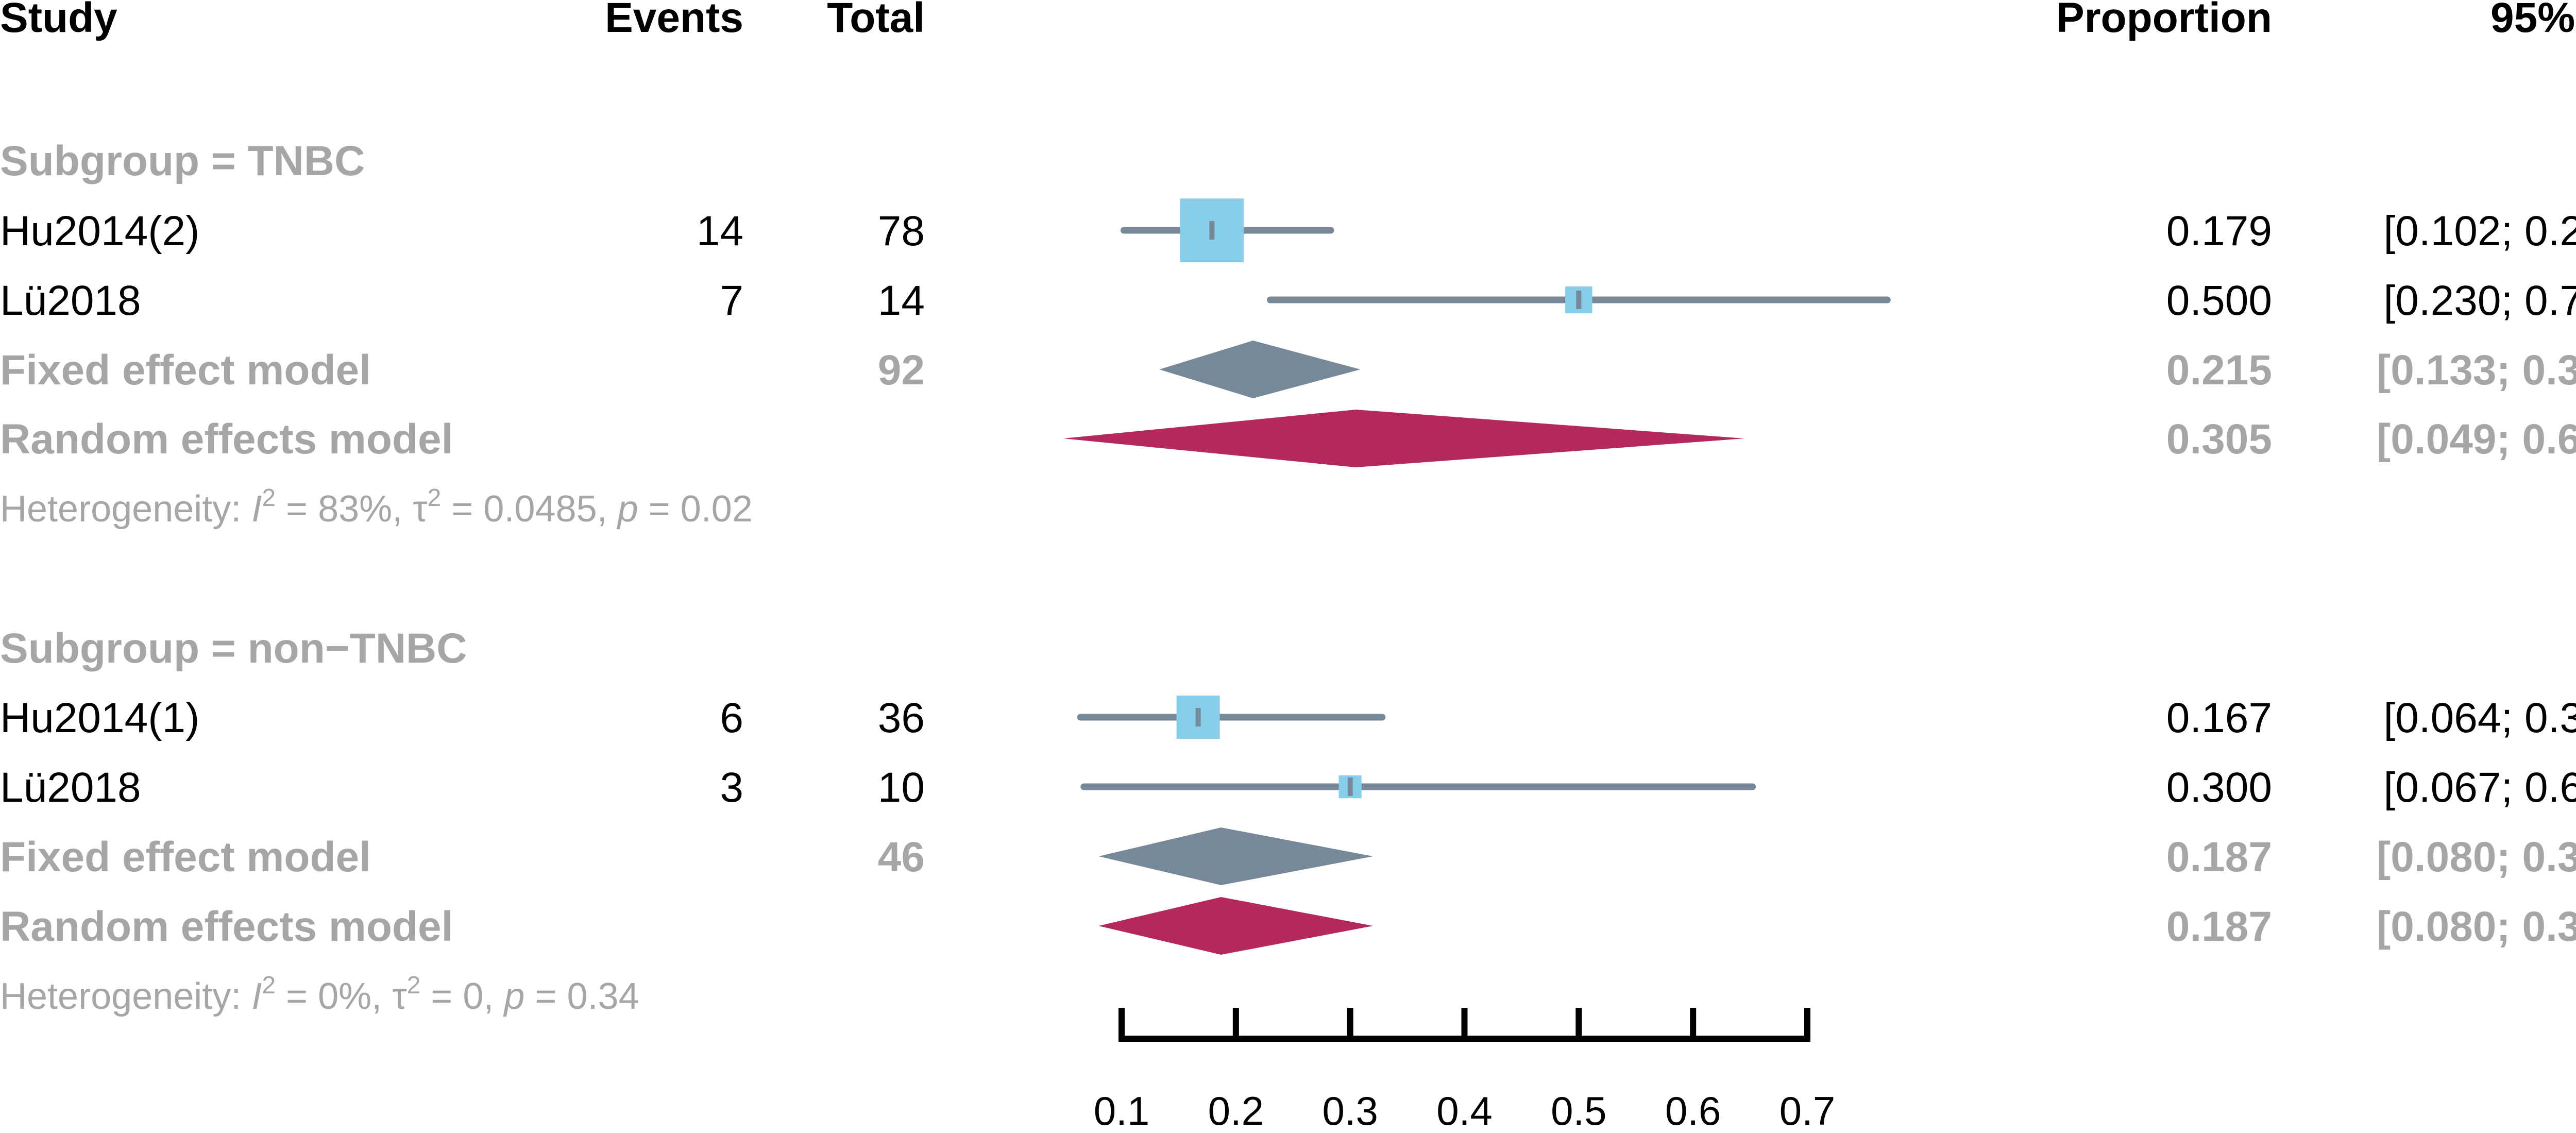 The width and height of the screenshot is (2576, 1133). Describe the element at coordinates (1288, 787) in the screenshot. I see `study-row: Lü2018 3 10 0.300 [0.067; 0.652]` at that location.